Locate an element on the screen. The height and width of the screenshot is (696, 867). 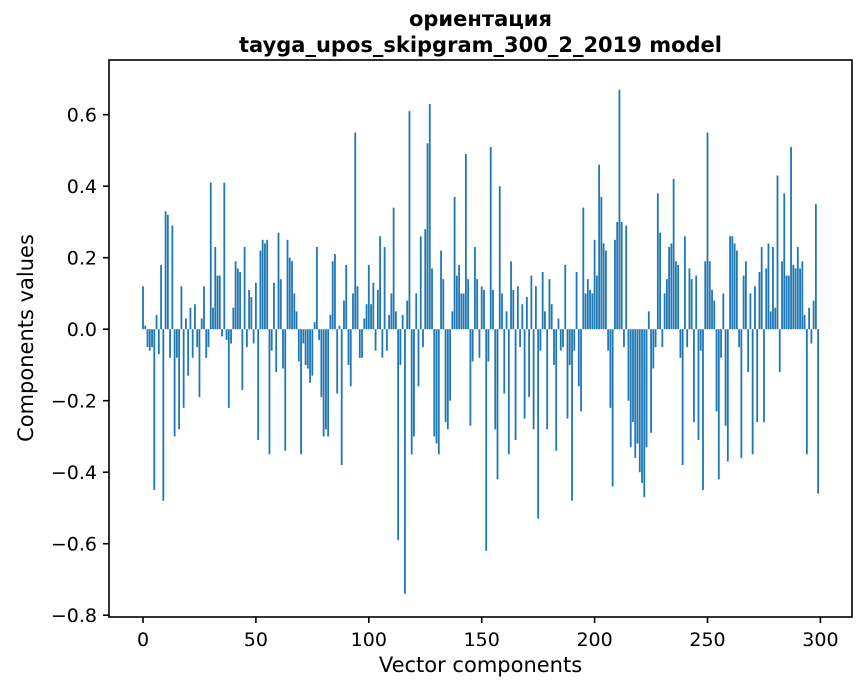
x-tick-label: 150 is located at coordinates (482, 640).